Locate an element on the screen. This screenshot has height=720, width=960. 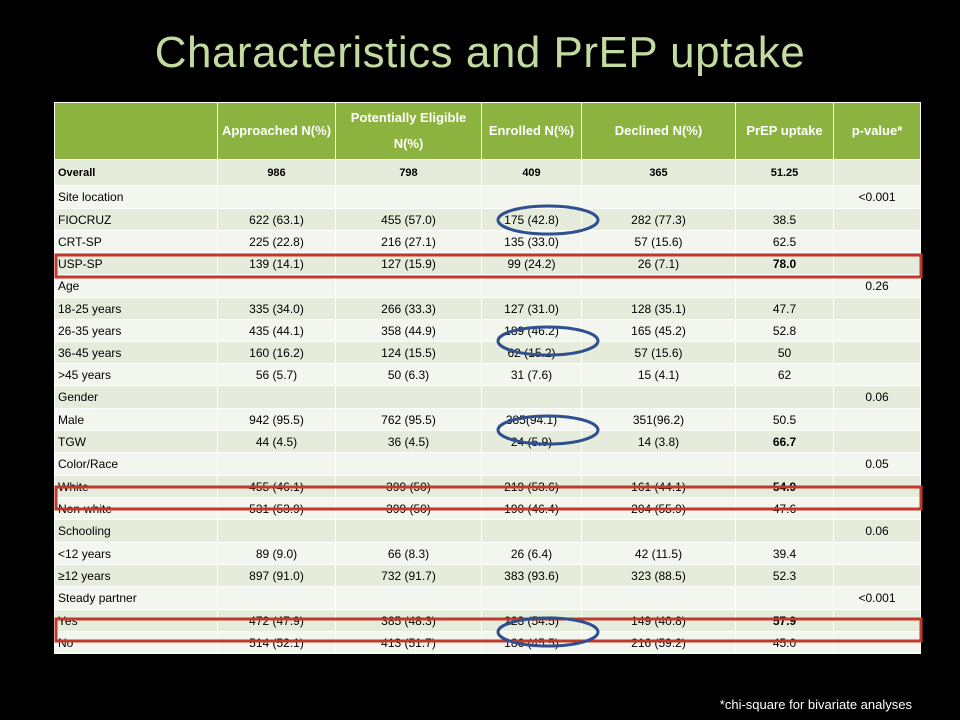
table-cell: 897 (91.0) is located at coordinates (276, 575).